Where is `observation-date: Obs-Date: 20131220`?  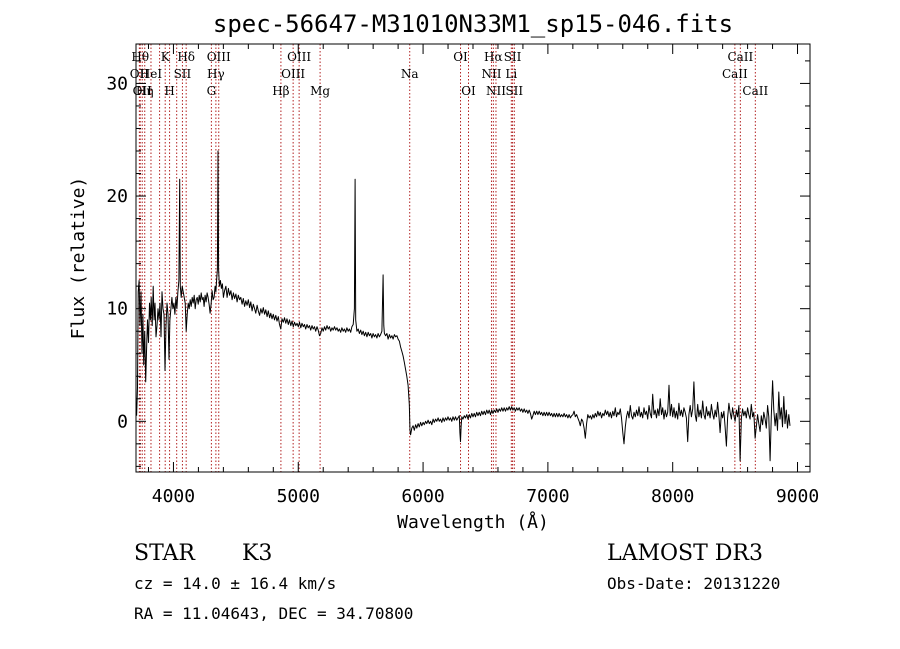 observation-date: Obs-Date: 20131220 is located at coordinates (693, 583).